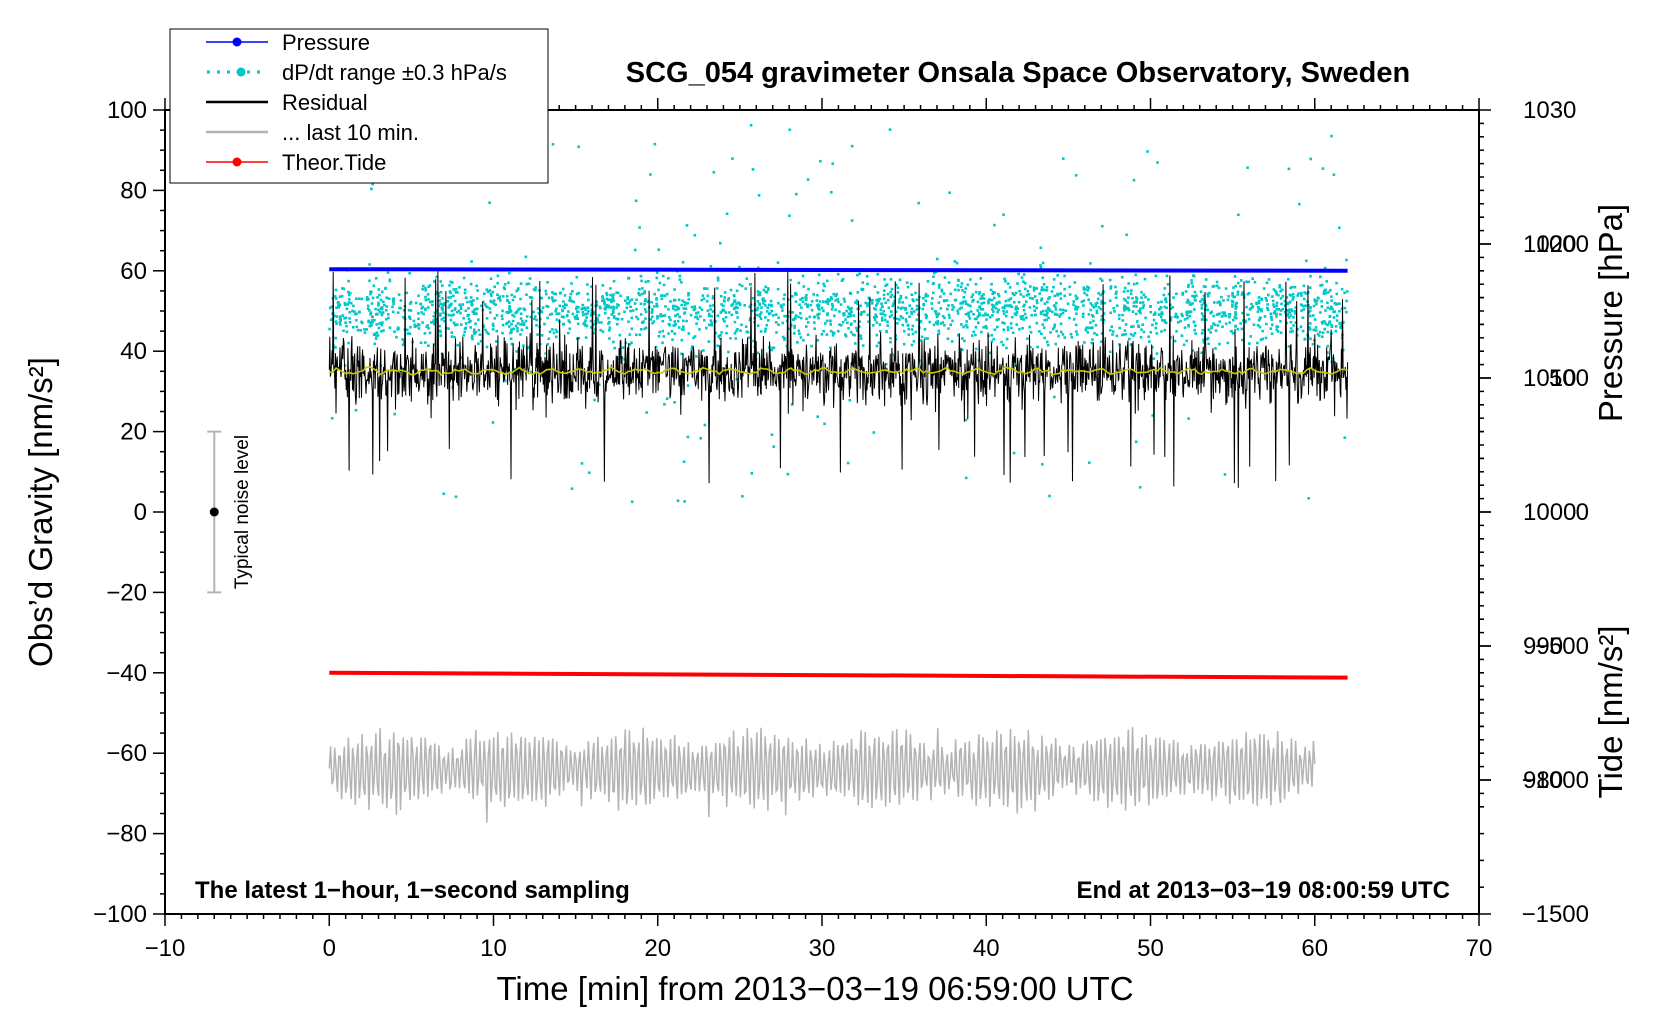 The height and width of the screenshot is (1020, 1660). Describe the element at coordinates (1549, 378) in the screenshot. I see `pressure-tick-label: 1010` at that location.